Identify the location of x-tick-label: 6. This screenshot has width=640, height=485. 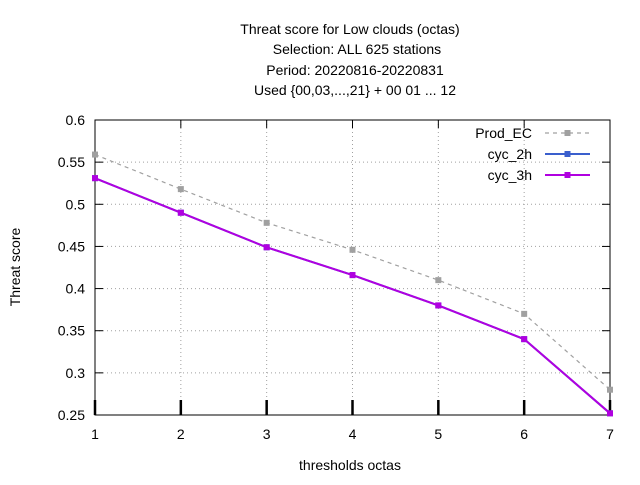
(524, 434).